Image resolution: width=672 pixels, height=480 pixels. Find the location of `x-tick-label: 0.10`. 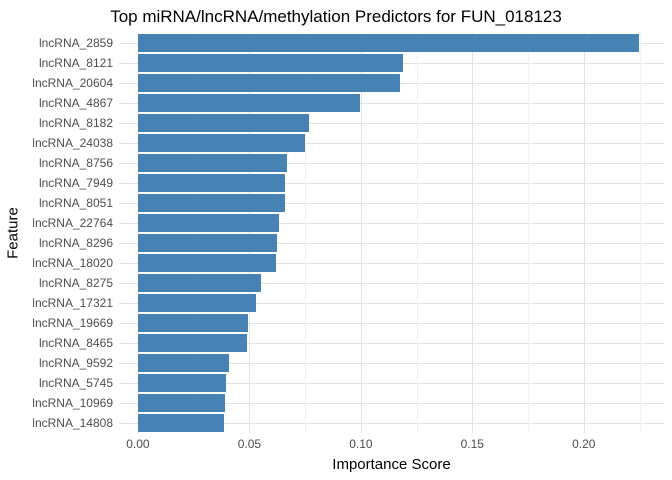

x-tick-label: 0.10 is located at coordinates (361, 444).